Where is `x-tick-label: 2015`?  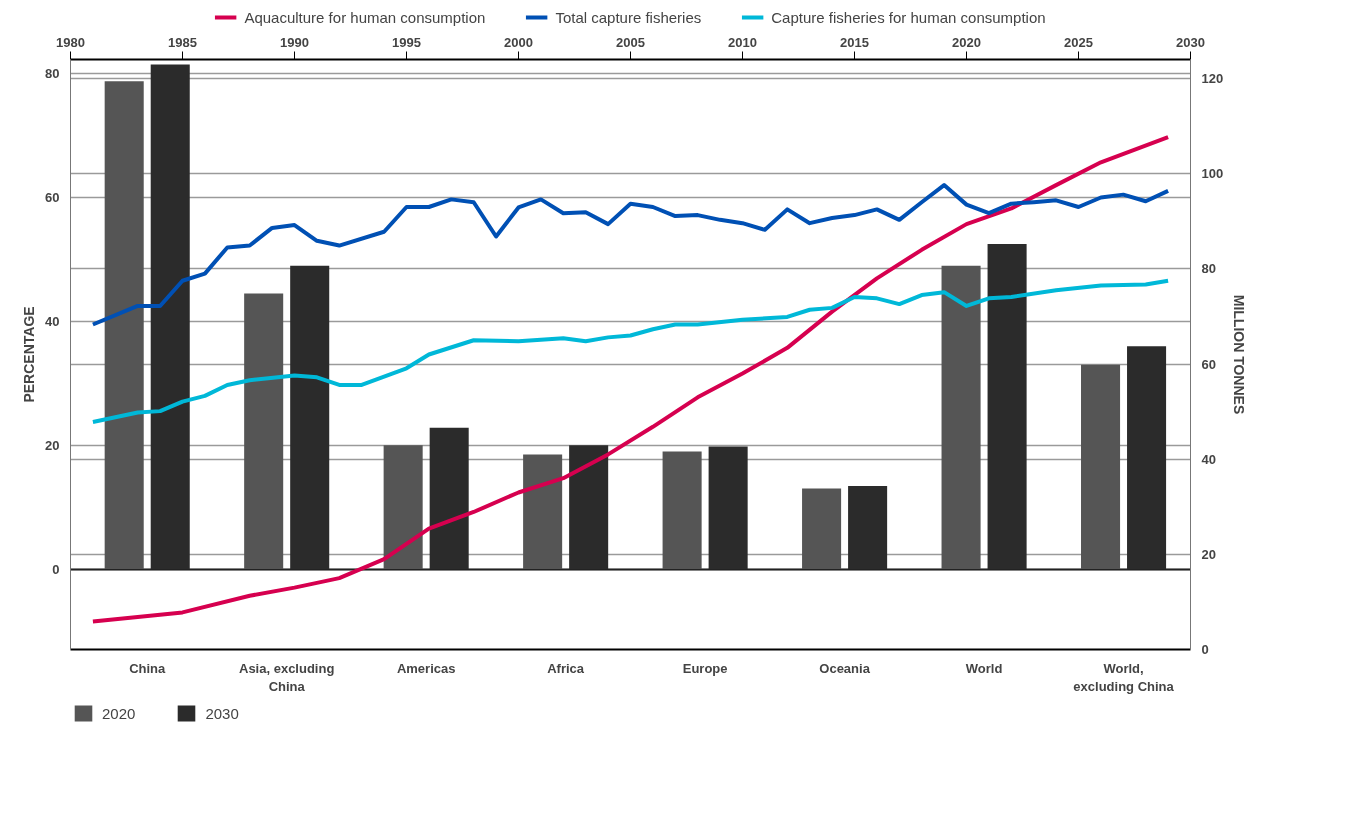 x-tick-label: 2015 is located at coordinates (854, 42).